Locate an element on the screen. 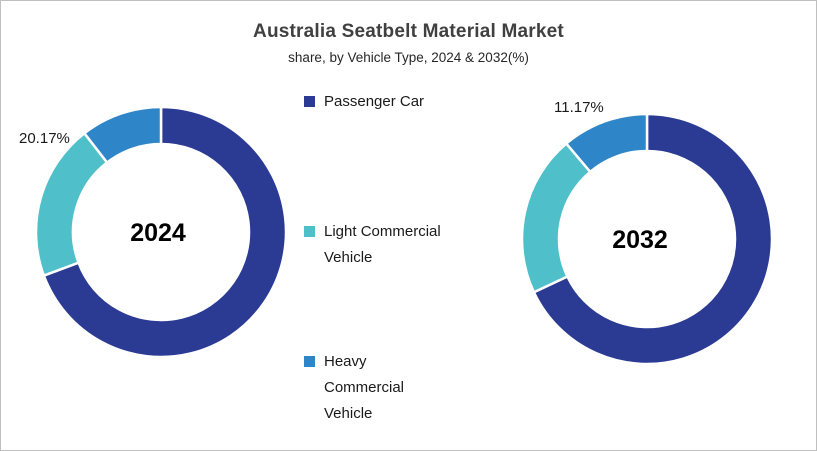 The image size is (817, 451). segment-2032-light-commercial-vehicle is located at coordinates (556, 217).